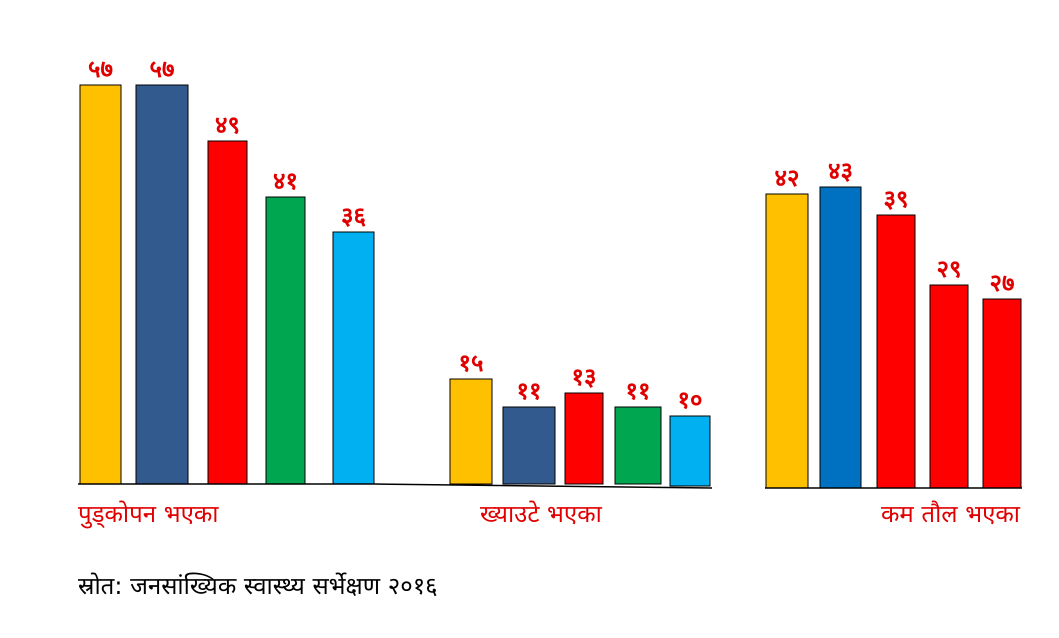 The height and width of the screenshot is (638, 1059). What do you see at coordinates (471, 363) in the screenshot?
I see `value-label-g2-1: १५` at bounding box center [471, 363].